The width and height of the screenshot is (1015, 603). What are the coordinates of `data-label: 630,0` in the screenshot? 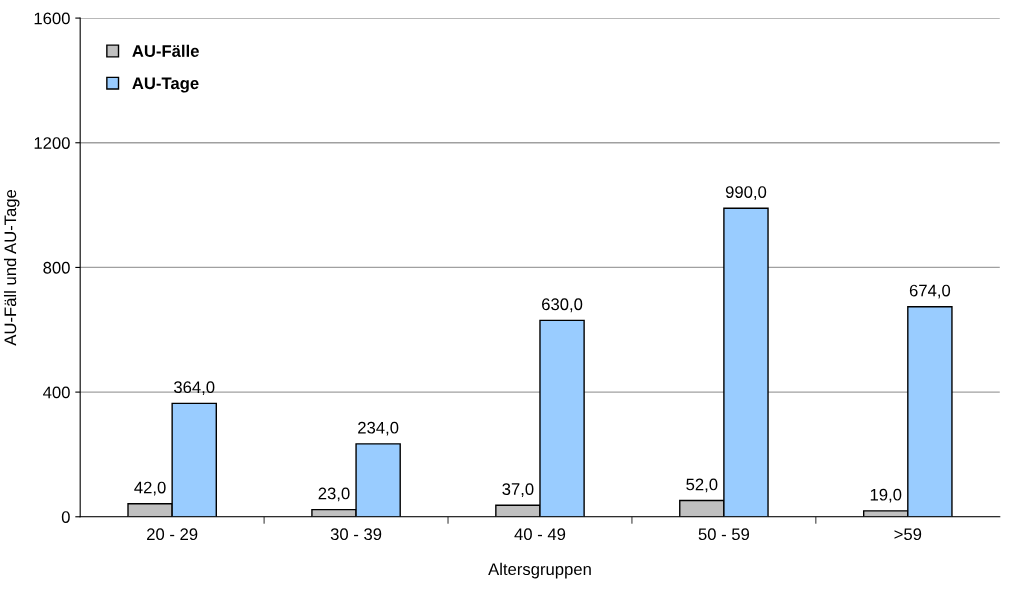 It's located at (562, 305).